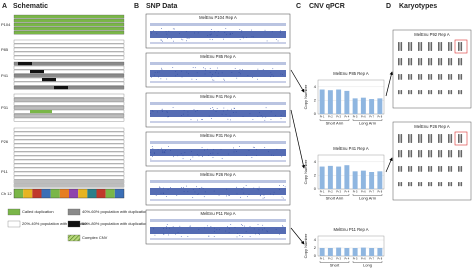  I want to click on arrow, so click(297, 236).